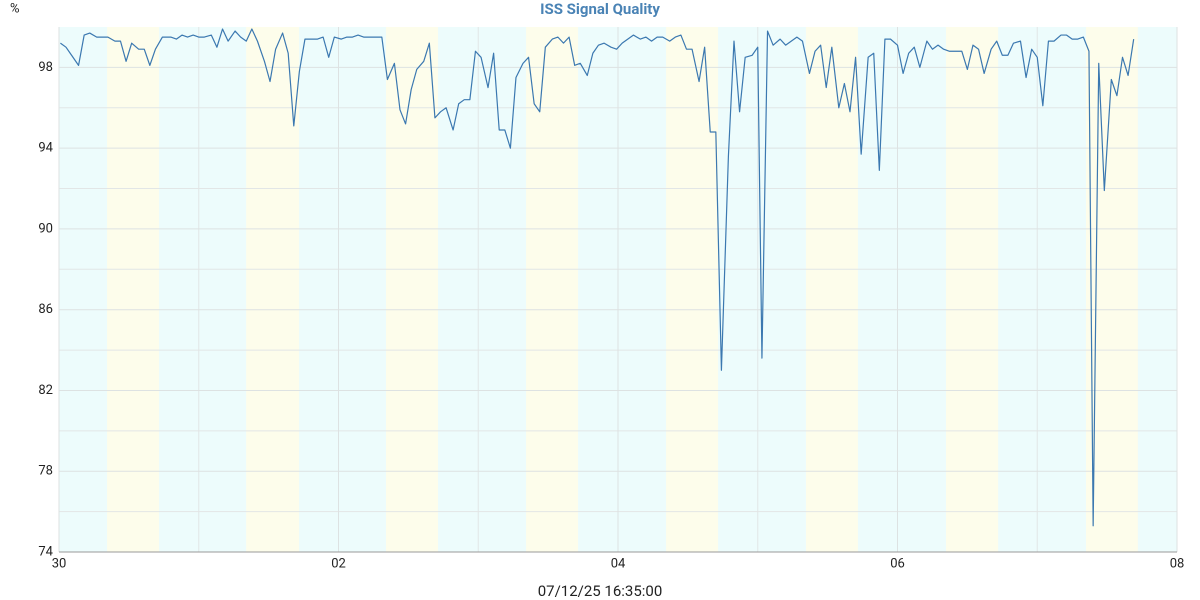 Image resolution: width=1200 pixels, height=600 pixels. What do you see at coordinates (600, 9) in the screenshot?
I see `chart-title: ISS Signal Quality` at bounding box center [600, 9].